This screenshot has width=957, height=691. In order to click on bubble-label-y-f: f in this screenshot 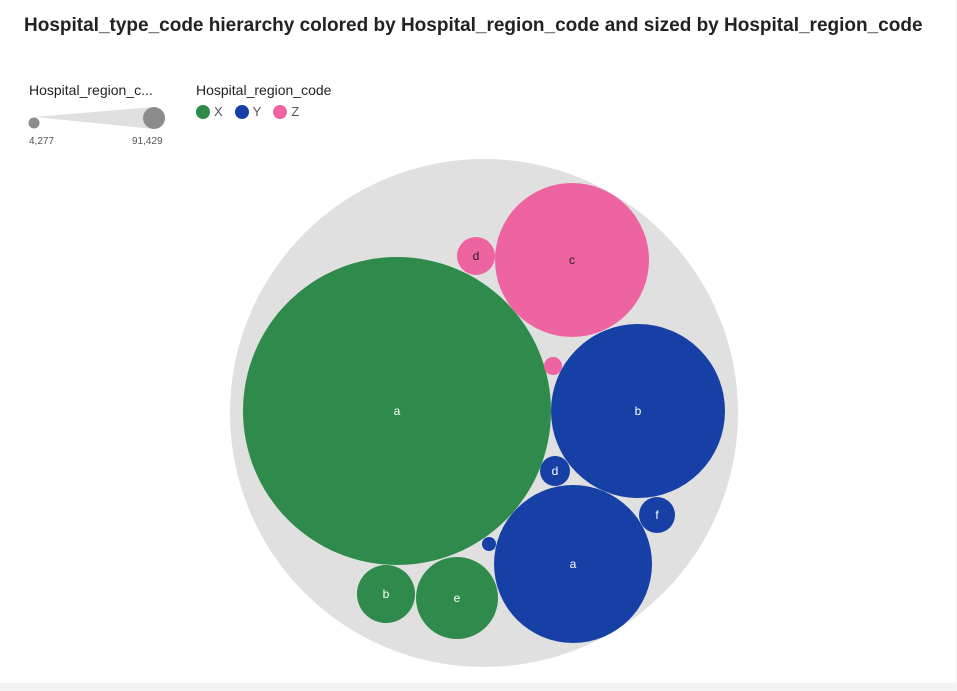, I will do `click(657, 515)`.